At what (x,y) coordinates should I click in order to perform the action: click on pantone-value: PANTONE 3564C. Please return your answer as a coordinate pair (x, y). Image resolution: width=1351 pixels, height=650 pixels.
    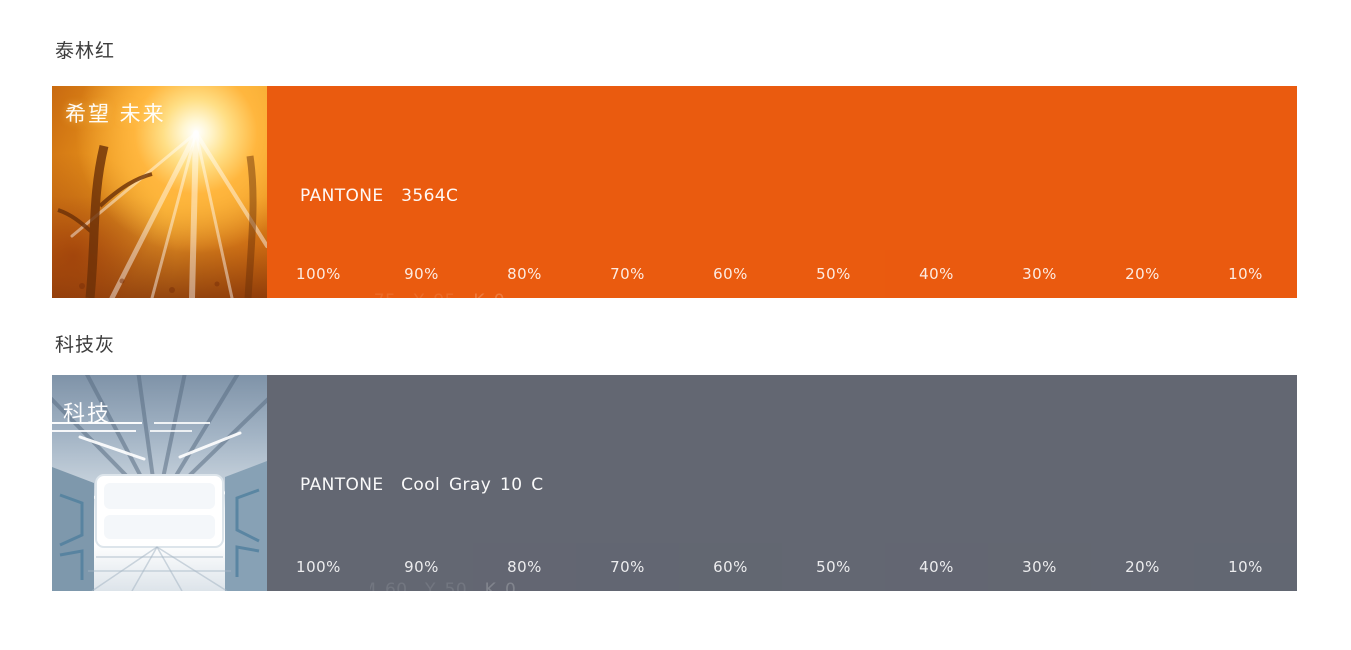
    Looking at the image, I should click on (379, 196).